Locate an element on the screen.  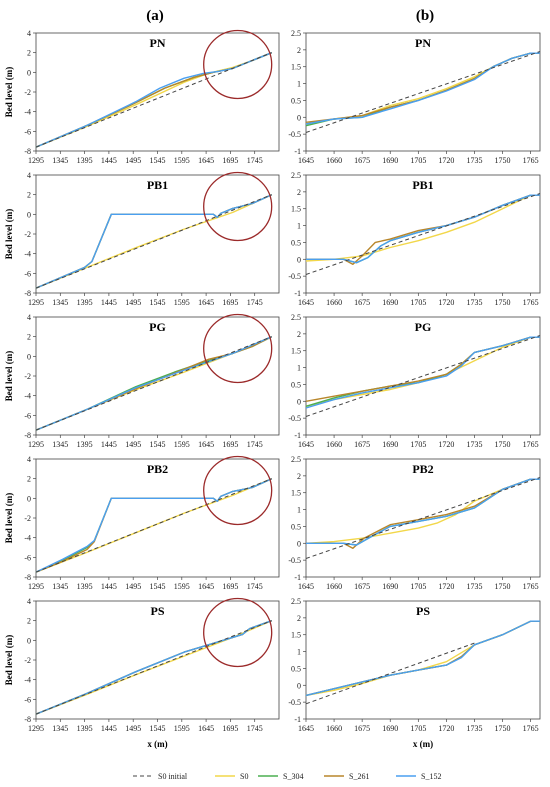
y-tick-label: -4 is located at coordinates (27, 254).